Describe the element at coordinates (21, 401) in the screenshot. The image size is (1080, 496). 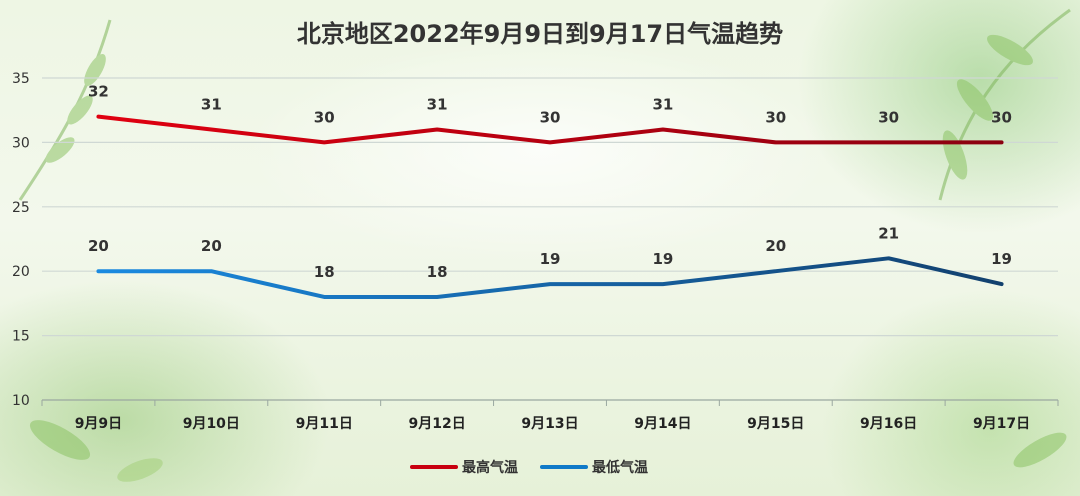
I see `y-tick-label: 10` at that location.